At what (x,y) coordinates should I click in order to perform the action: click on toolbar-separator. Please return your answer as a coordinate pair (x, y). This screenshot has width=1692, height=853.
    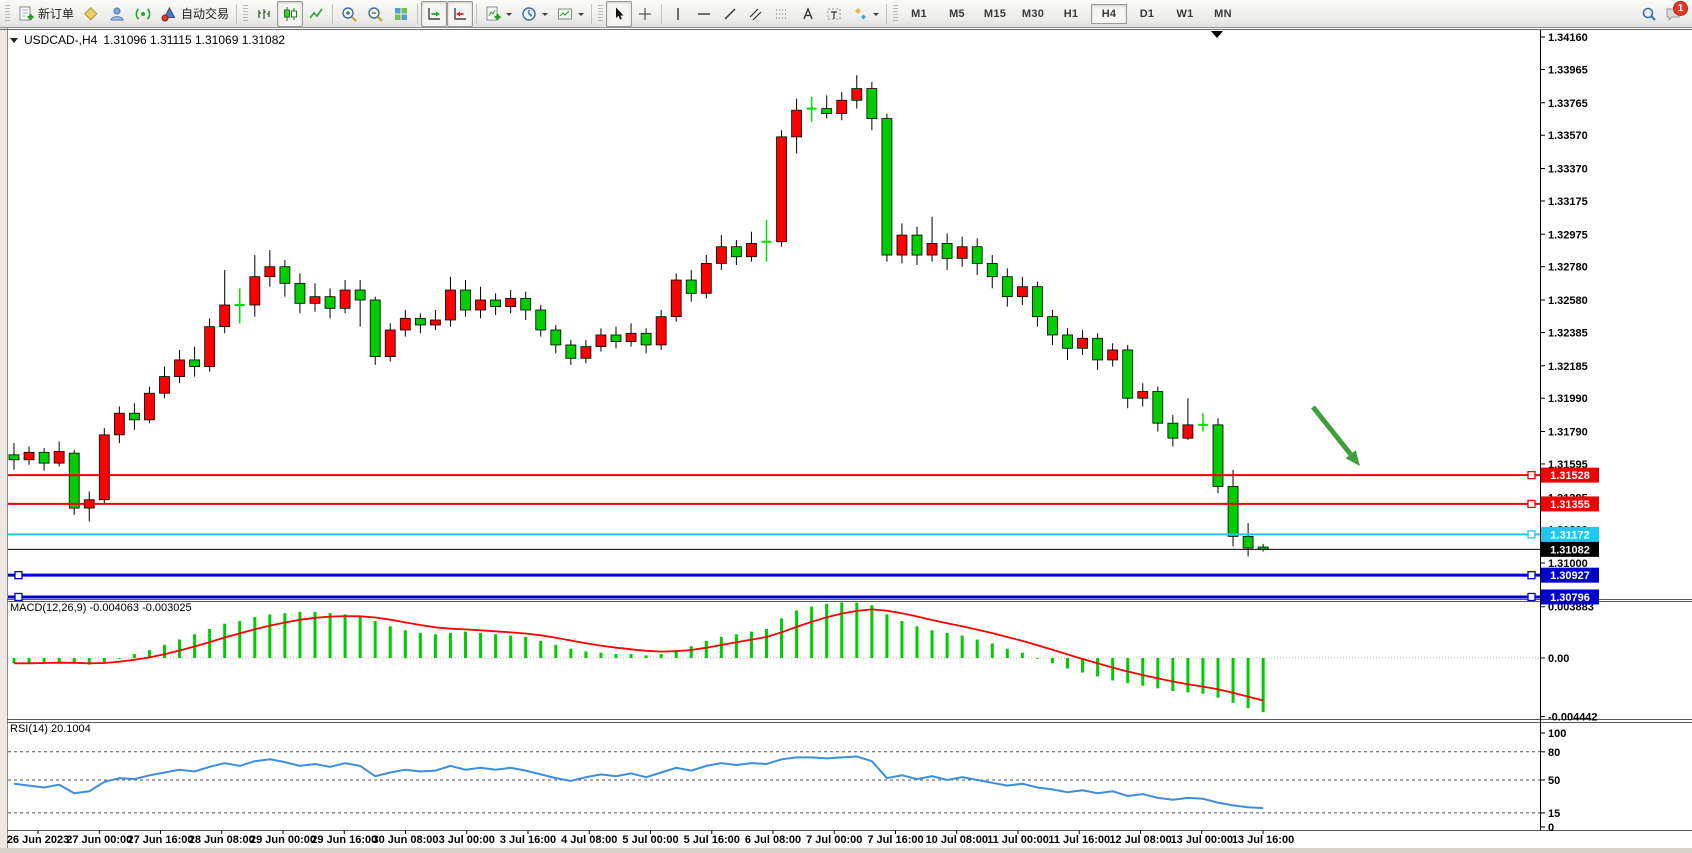
    Looking at the image, I should click on (887, 13).